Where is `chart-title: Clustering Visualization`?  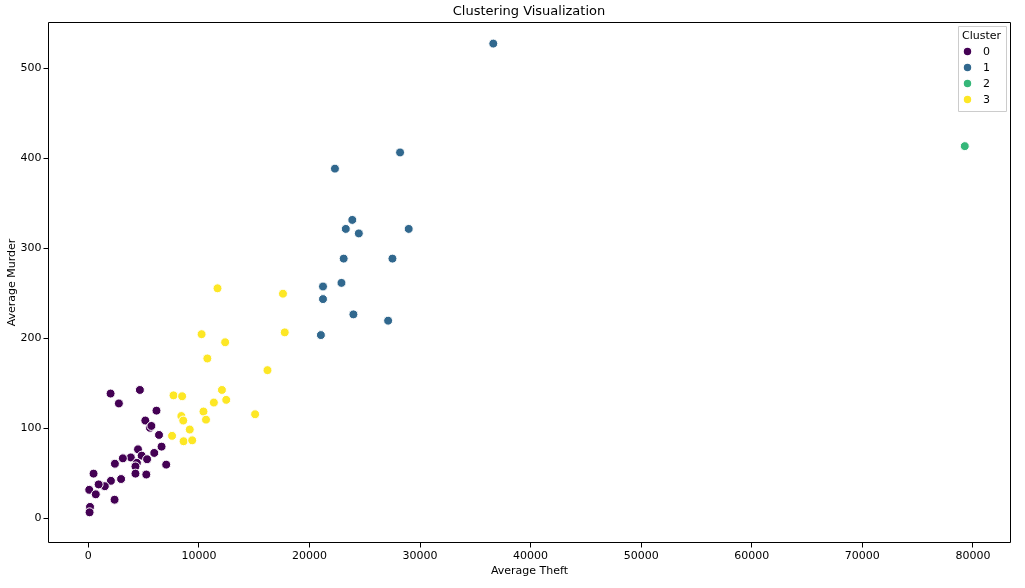 chart-title: Clustering Visualization is located at coordinates (529, 10).